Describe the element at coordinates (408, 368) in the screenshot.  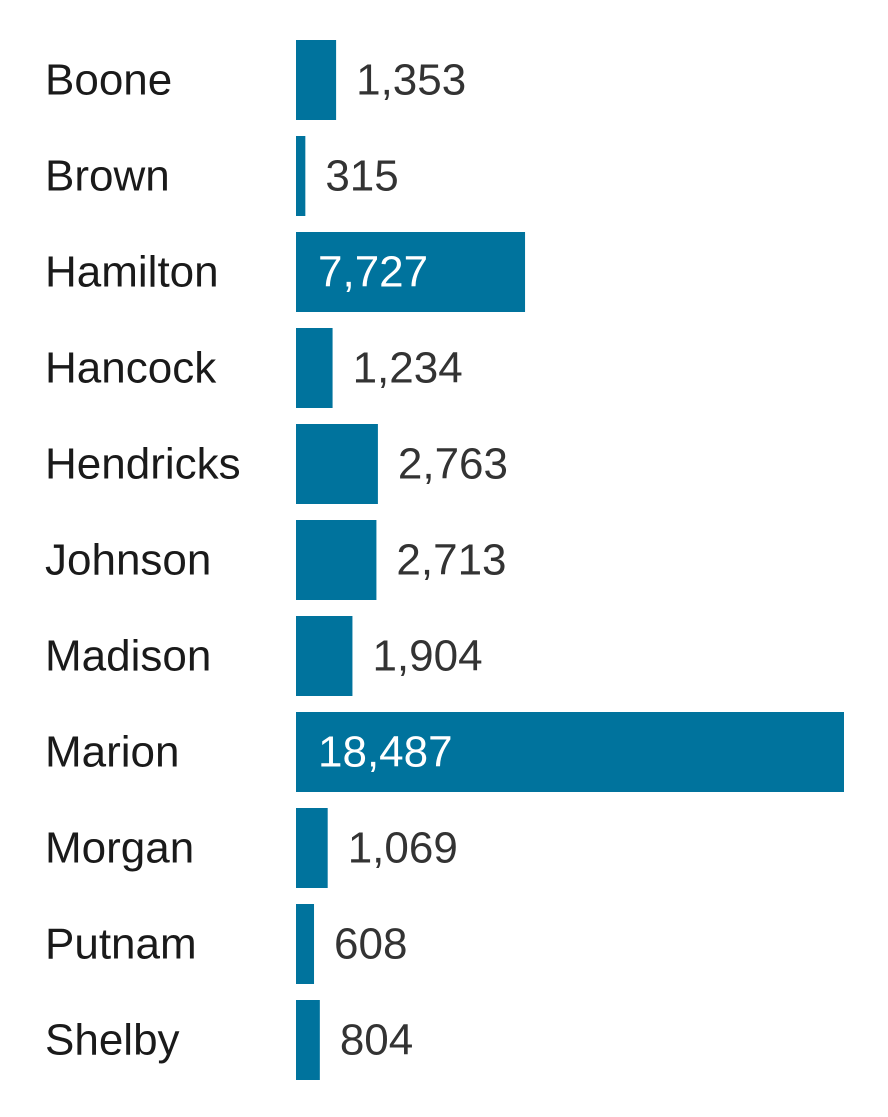
I see `value-label: 1,234` at that location.